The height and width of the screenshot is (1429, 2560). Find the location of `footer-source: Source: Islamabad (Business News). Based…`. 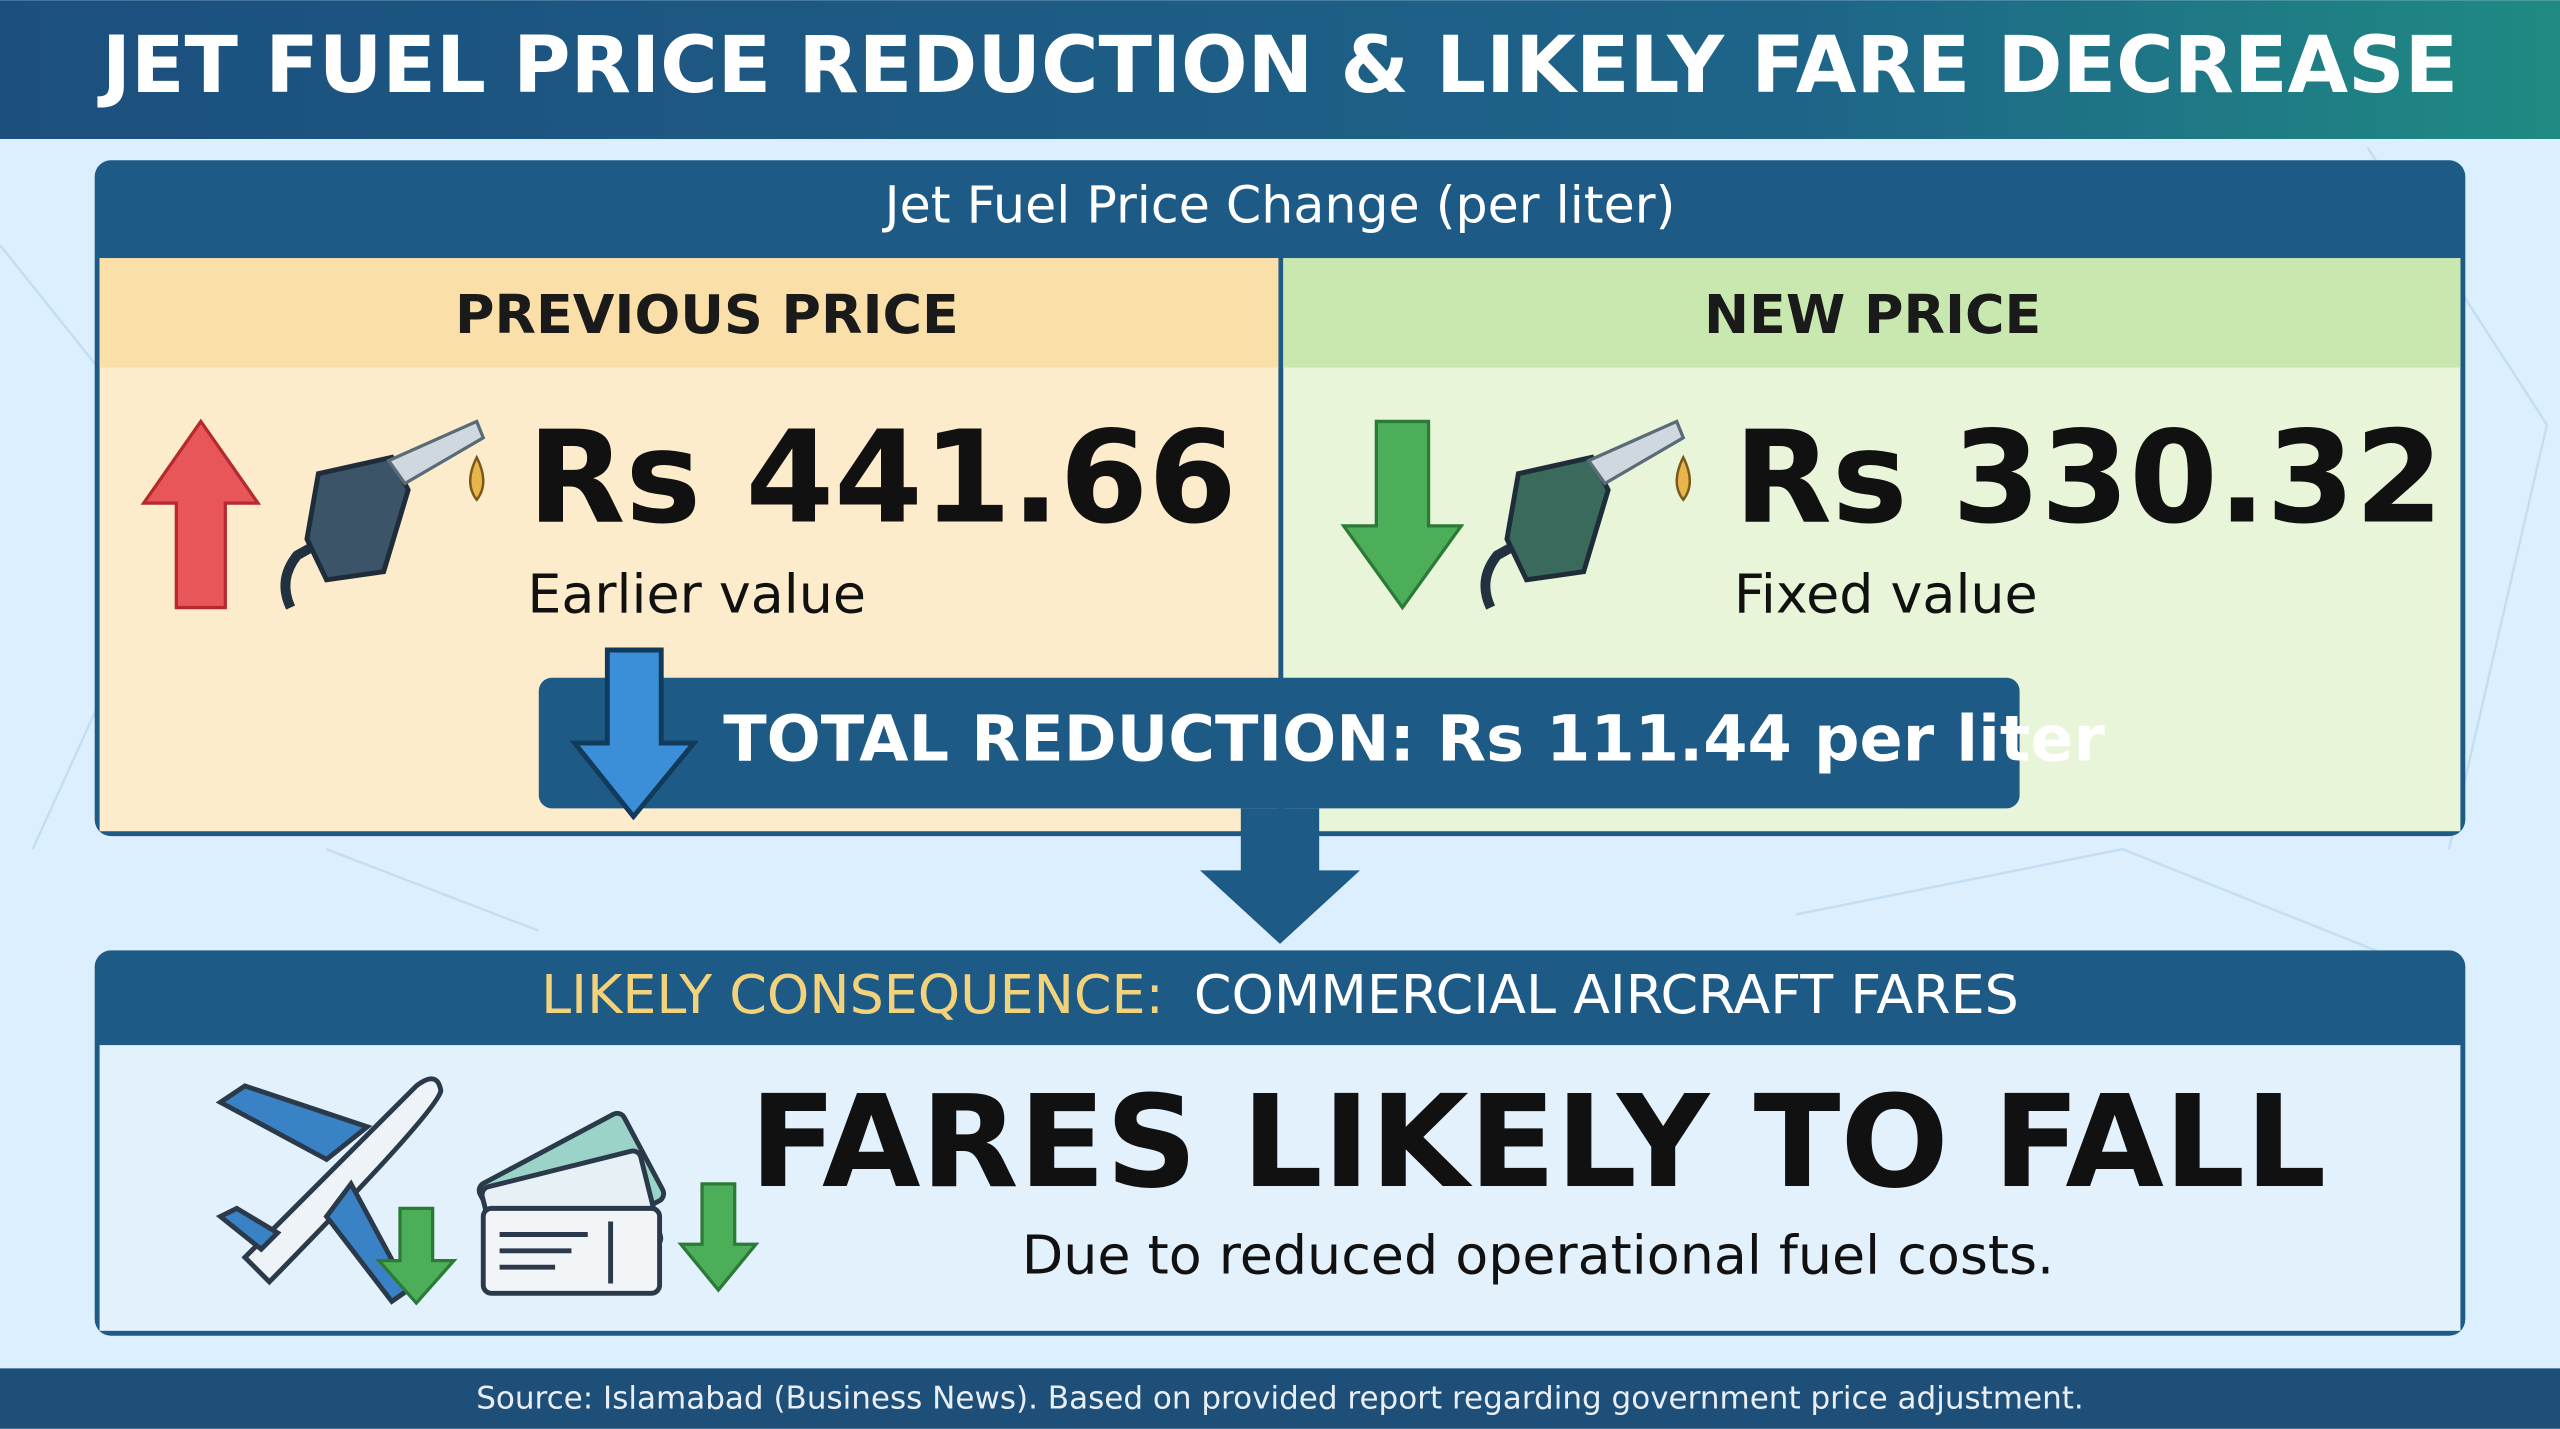

footer-source: Source: Islamabad (Business News). Based… is located at coordinates (1280, 1398).